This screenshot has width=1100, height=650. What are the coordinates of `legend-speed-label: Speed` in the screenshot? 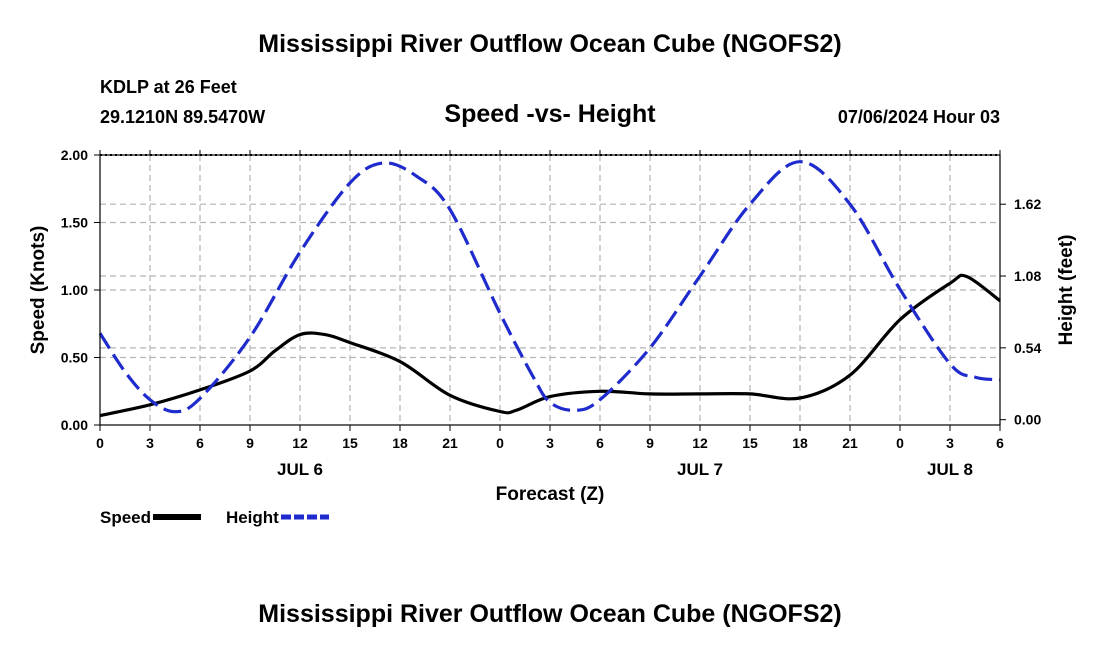 It's located at (126, 517).